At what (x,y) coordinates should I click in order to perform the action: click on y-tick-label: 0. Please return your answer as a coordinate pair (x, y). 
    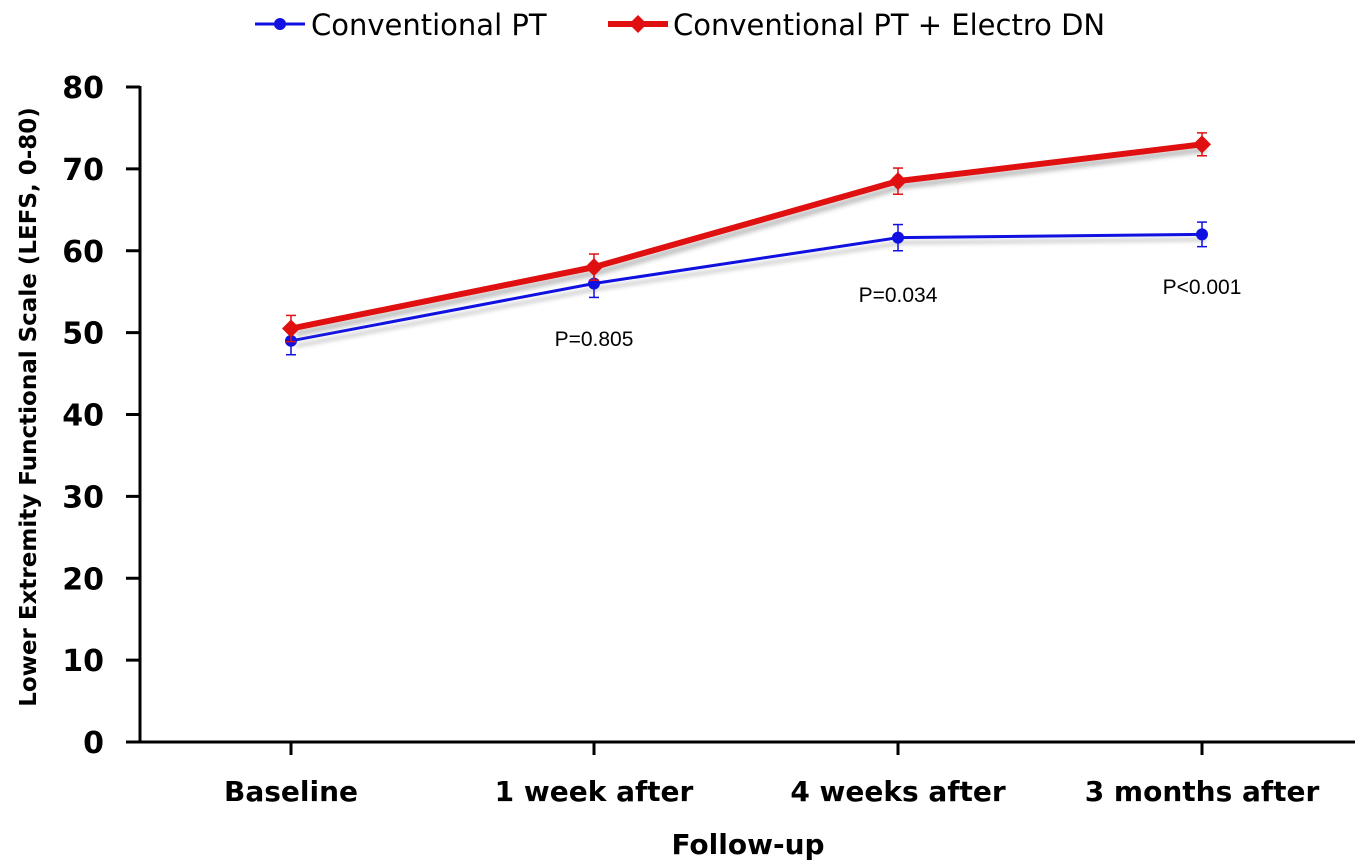
    Looking at the image, I should click on (93, 743).